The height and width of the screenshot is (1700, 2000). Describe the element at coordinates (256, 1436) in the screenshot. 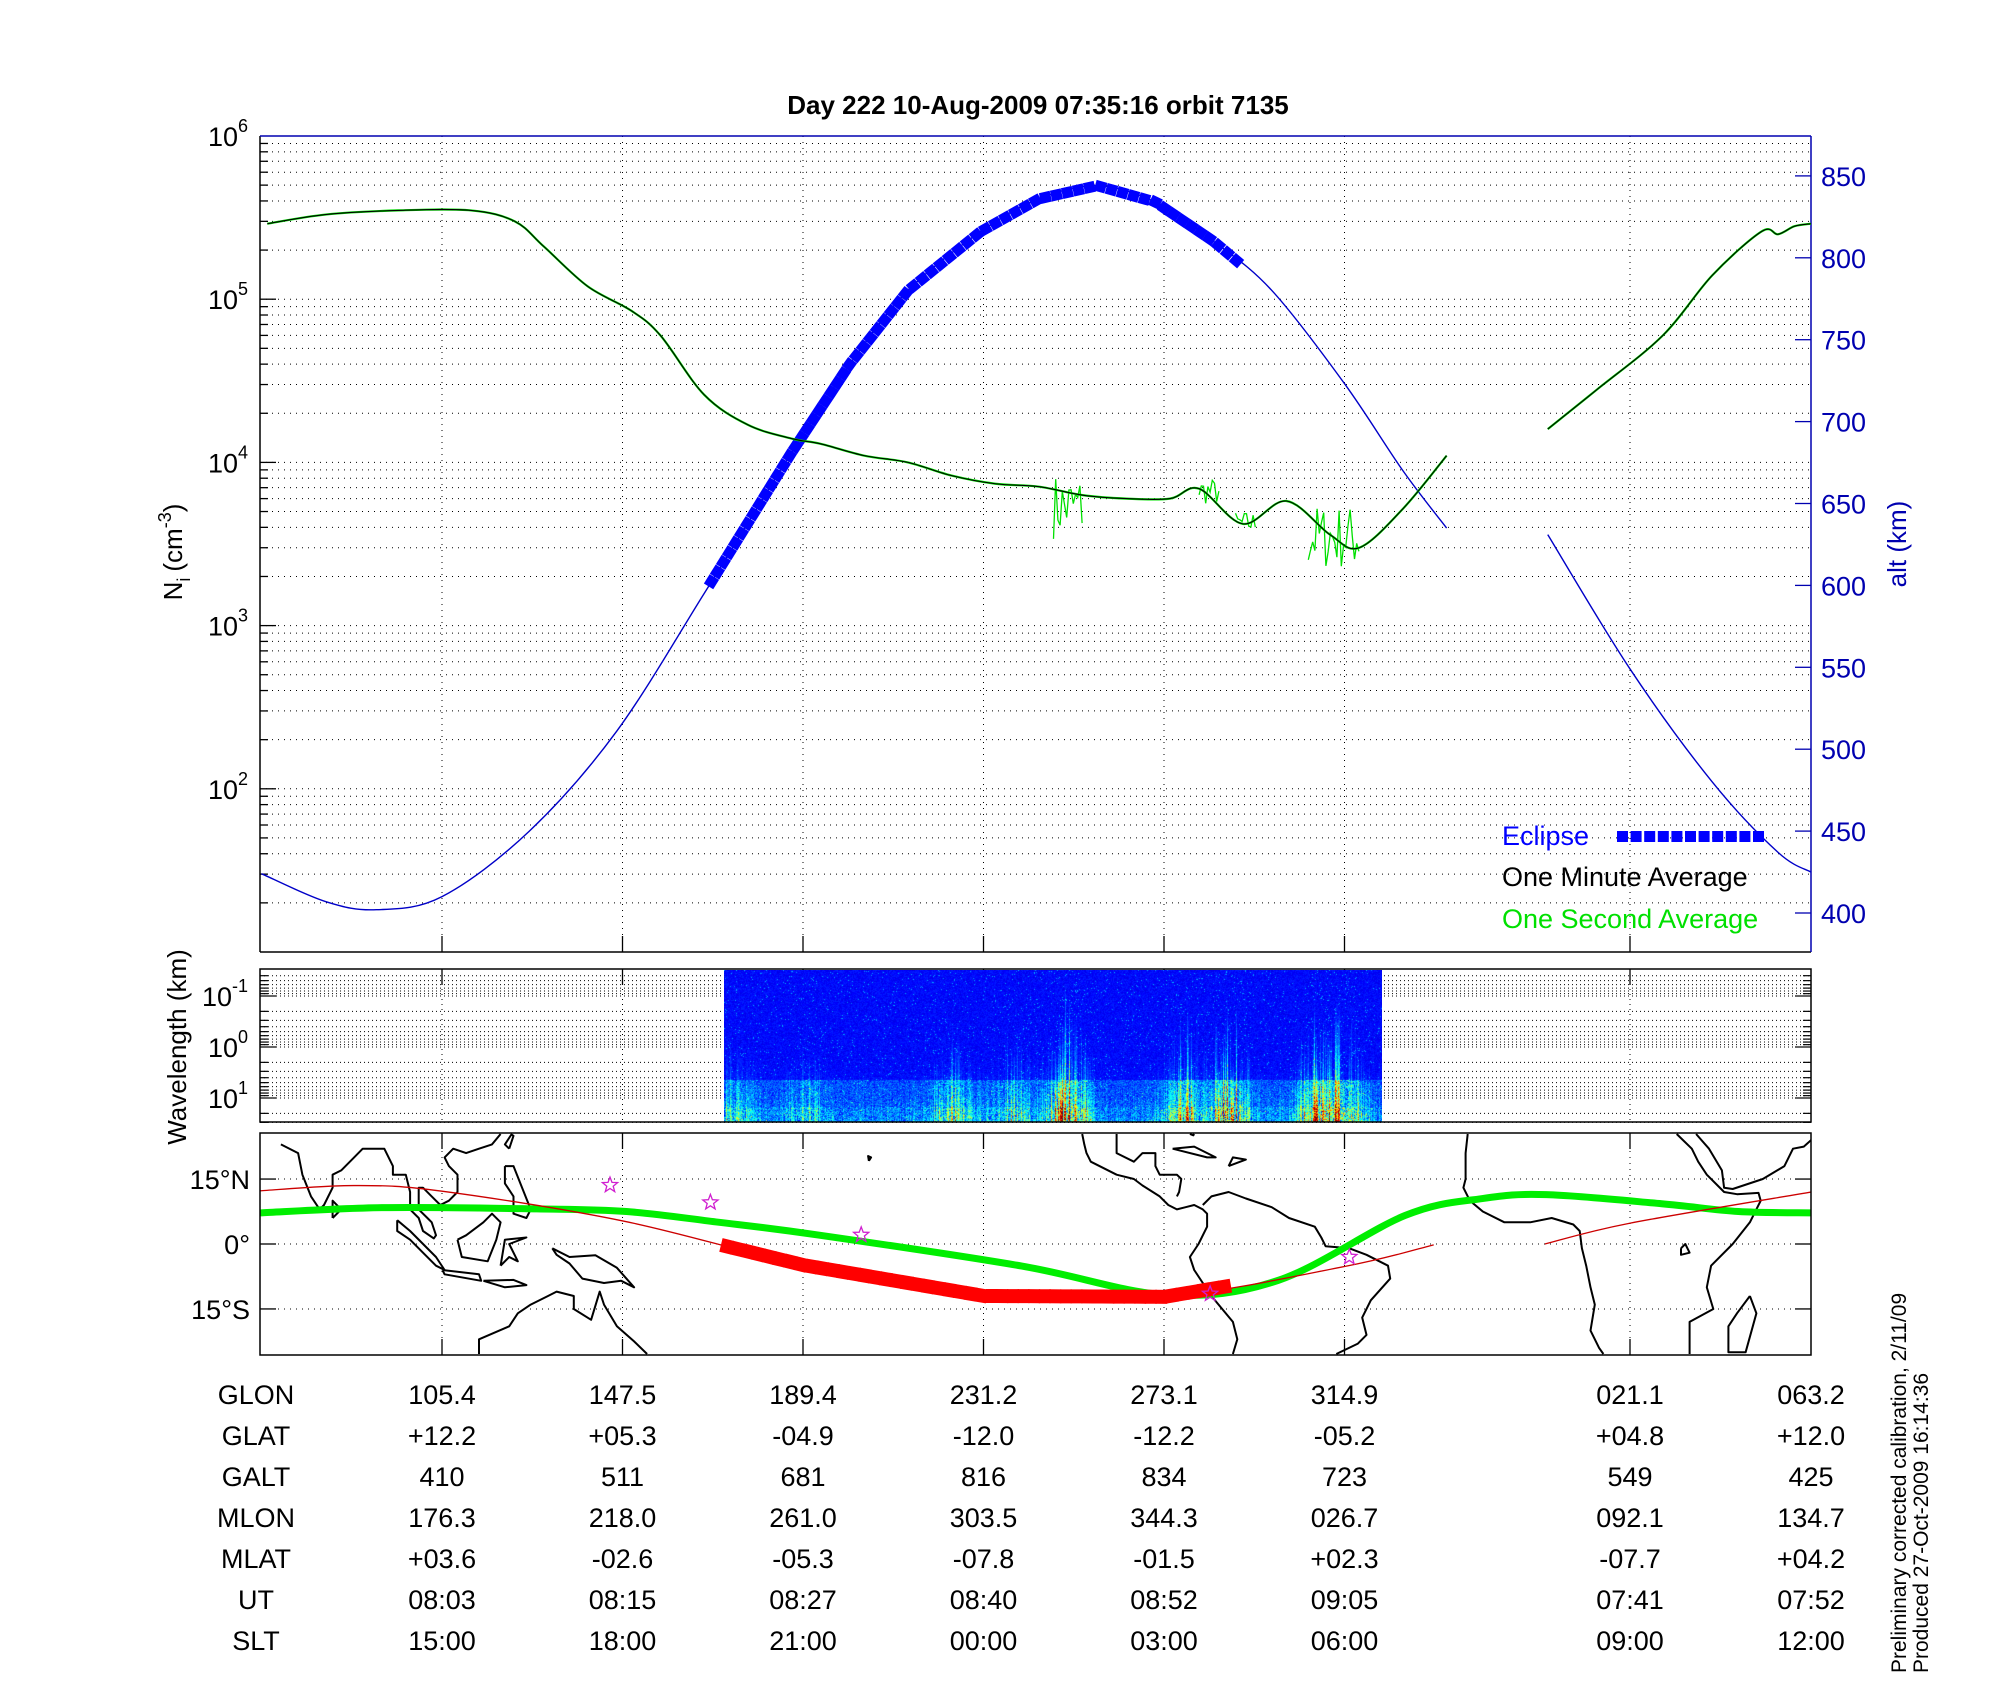

I see `table-row-label: GLAT` at that location.